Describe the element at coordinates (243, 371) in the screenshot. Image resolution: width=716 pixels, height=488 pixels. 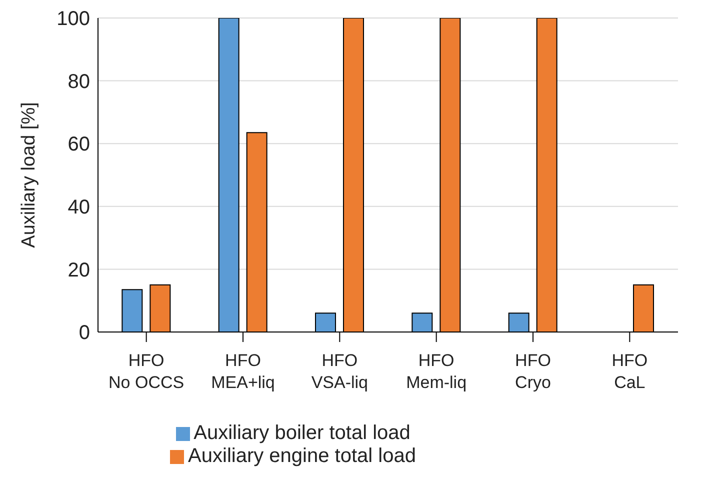
I see `x-tick-label: HFO MEA+liq` at that location.